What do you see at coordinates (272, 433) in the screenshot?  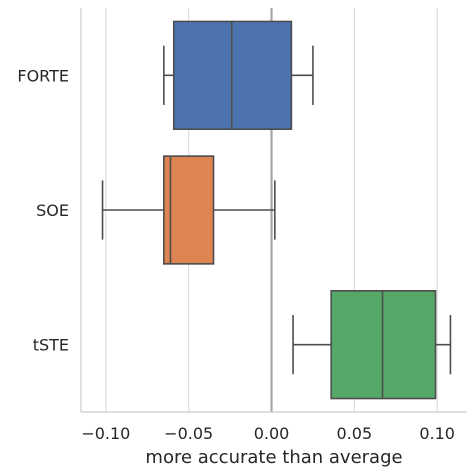 I see `x-tick-label: 0.00` at bounding box center [272, 433].